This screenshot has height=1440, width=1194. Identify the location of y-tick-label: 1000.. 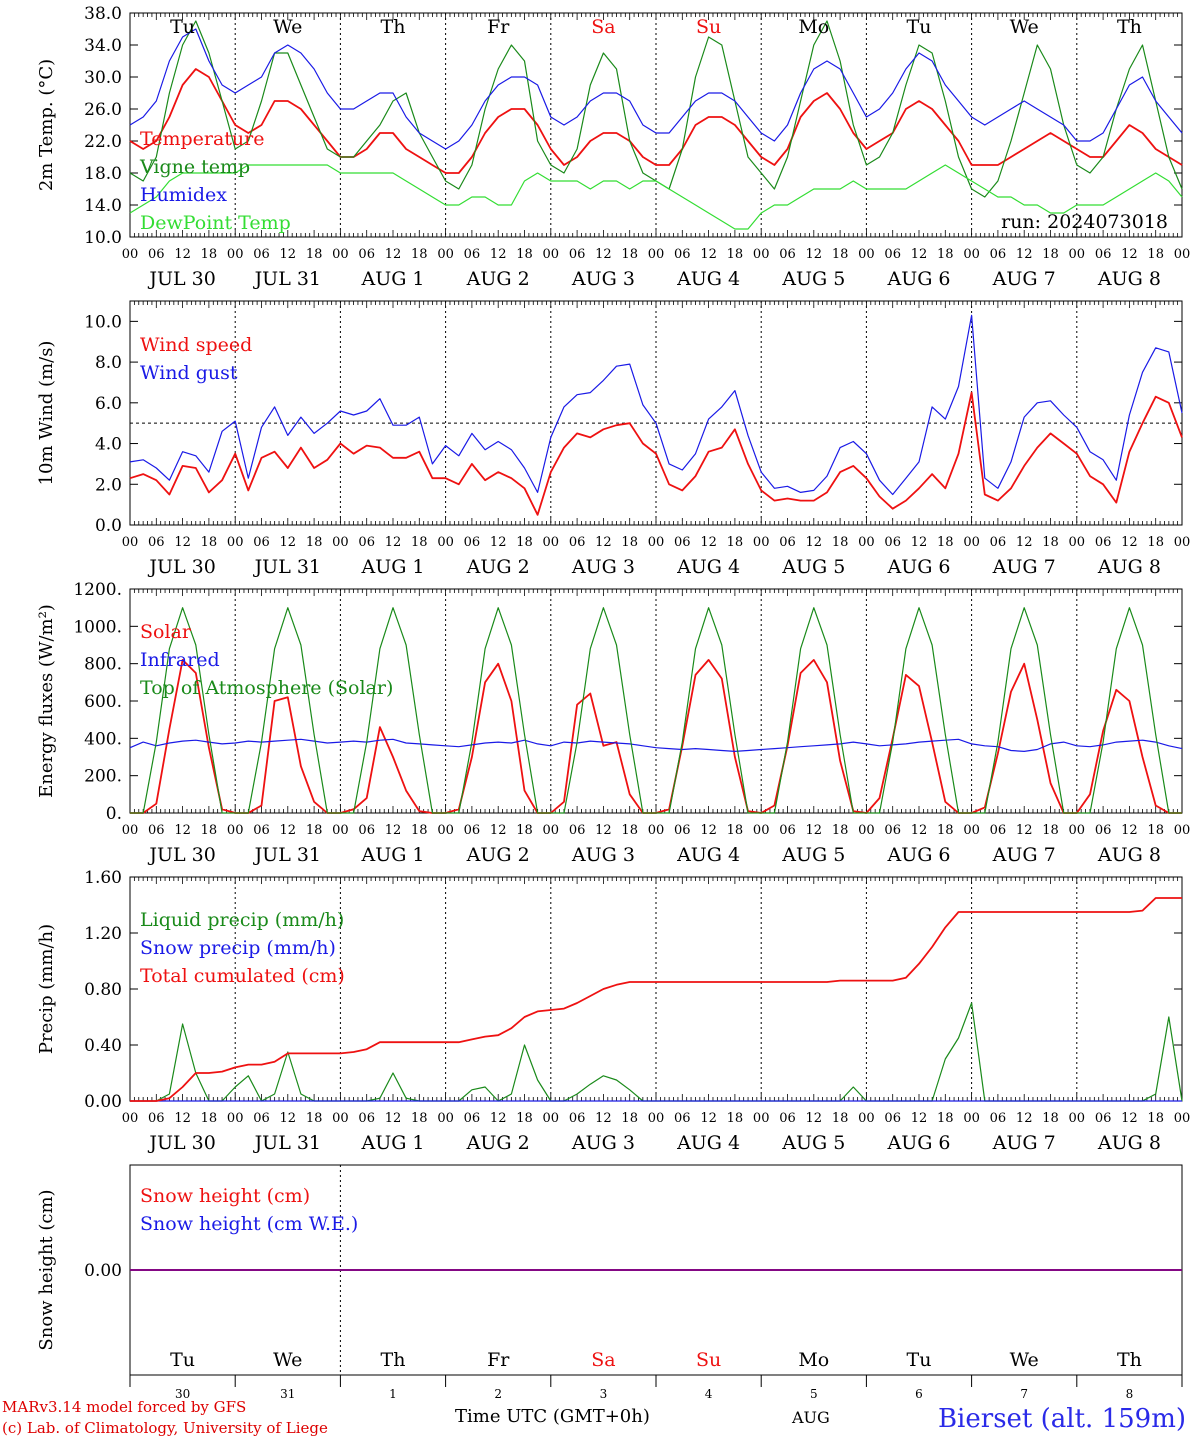
(97, 627).